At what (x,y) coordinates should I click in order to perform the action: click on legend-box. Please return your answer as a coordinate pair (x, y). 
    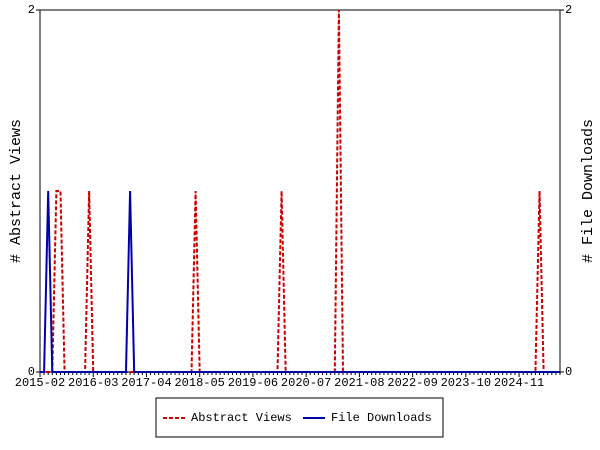
    Looking at the image, I should click on (299, 417).